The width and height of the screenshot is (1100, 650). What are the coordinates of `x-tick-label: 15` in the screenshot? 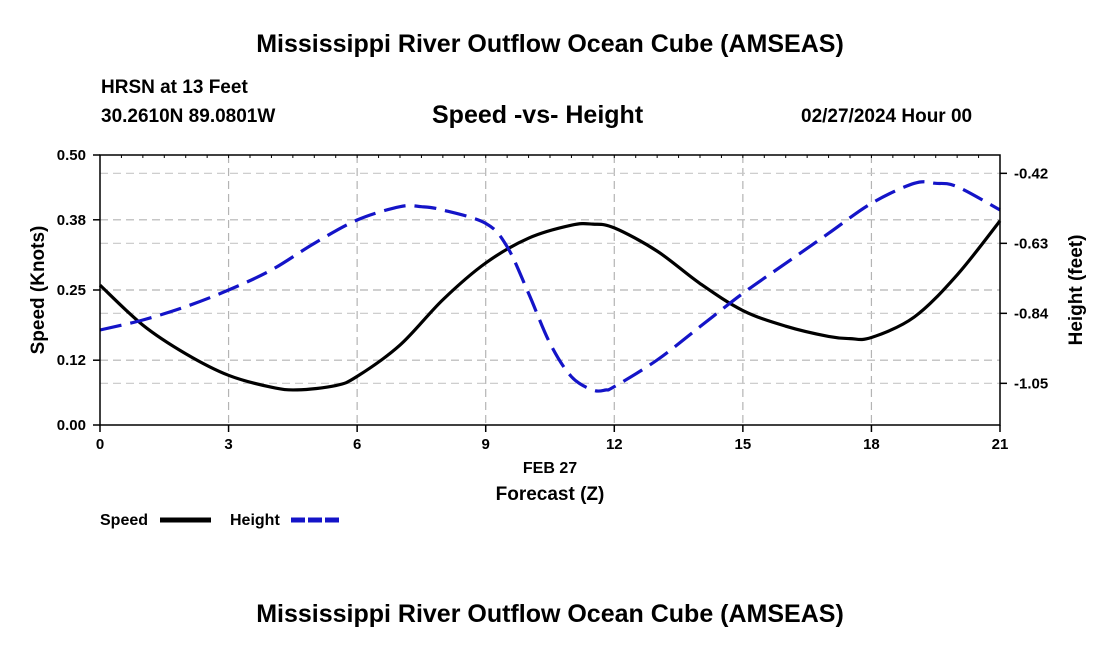 It's located at (743, 444).